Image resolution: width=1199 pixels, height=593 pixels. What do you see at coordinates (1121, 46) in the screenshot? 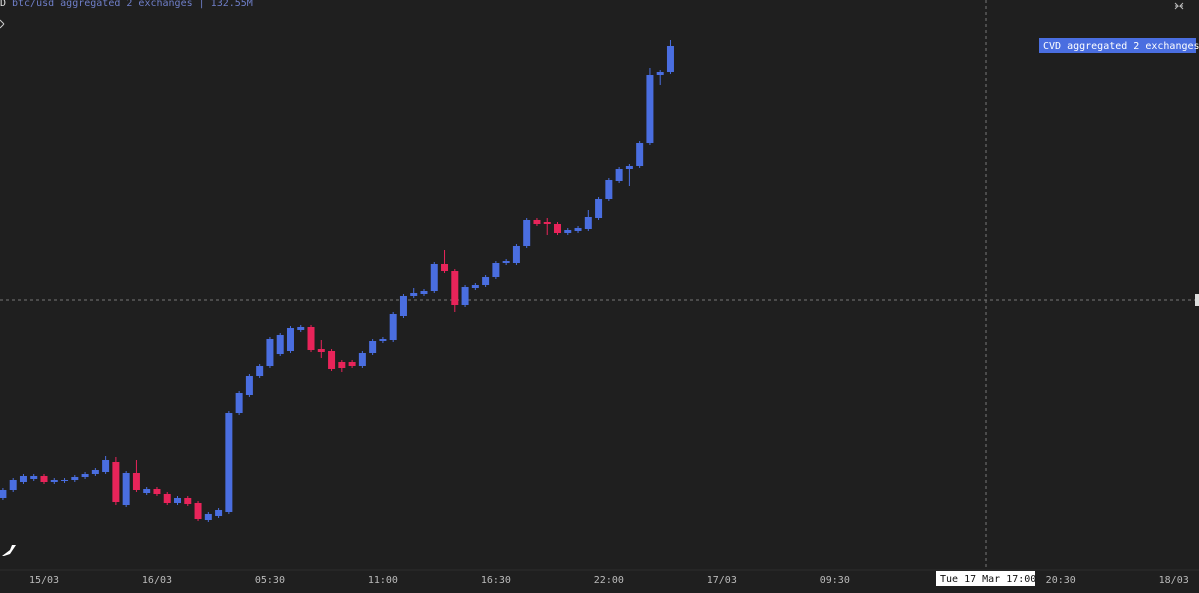
I see `indicator-label: CVD aggregated 2 exchanges` at bounding box center [1121, 46].